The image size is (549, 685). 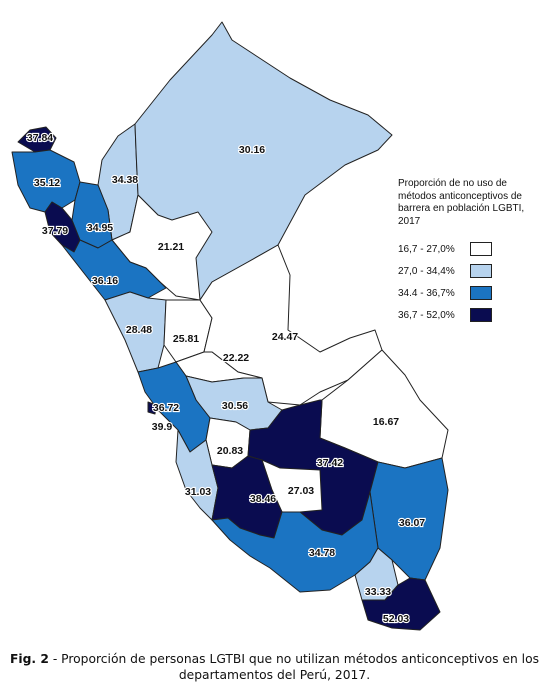 What do you see at coordinates (186, 339) in the screenshot?
I see `value-label-huanuco: 25.81` at bounding box center [186, 339].